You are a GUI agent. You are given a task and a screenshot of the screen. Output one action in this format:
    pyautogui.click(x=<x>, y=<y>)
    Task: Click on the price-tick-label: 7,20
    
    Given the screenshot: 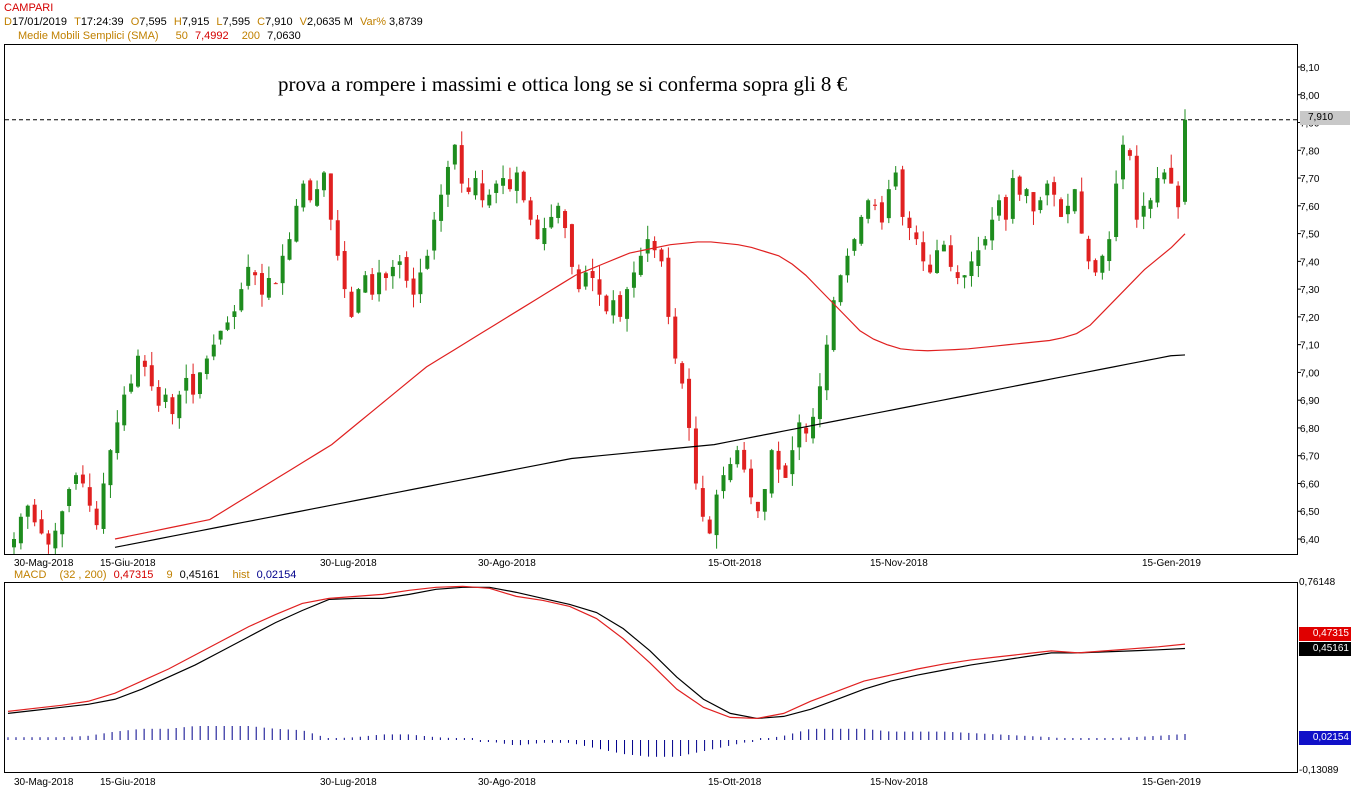 What is the action you would take?
    pyautogui.click(x=1310, y=318)
    